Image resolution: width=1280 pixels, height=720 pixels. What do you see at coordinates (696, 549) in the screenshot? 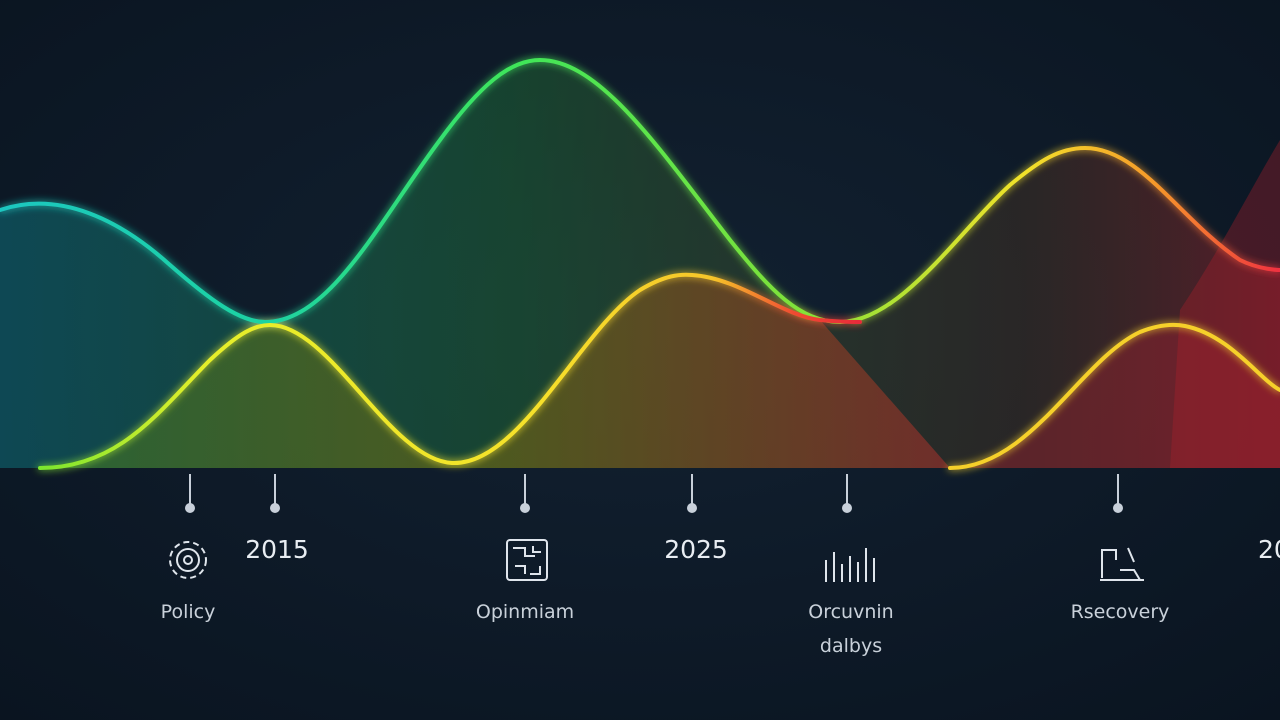
I see `year-label: 2025` at bounding box center [696, 549].